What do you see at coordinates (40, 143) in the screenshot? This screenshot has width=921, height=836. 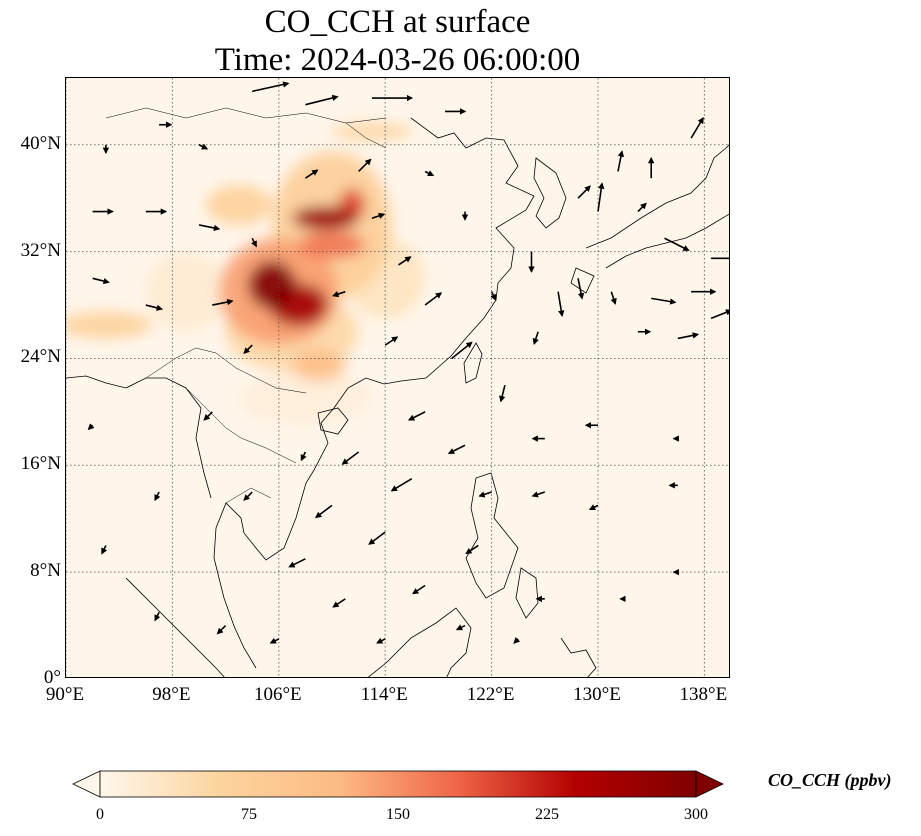 I see `y-tick-label: 40°N` at bounding box center [40, 143].